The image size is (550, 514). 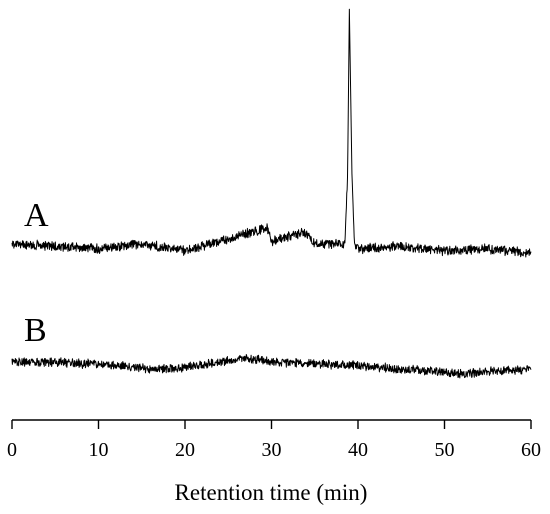 What do you see at coordinates (531, 450) in the screenshot?
I see `x-tick-label-60: 60` at bounding box center [531, 450].